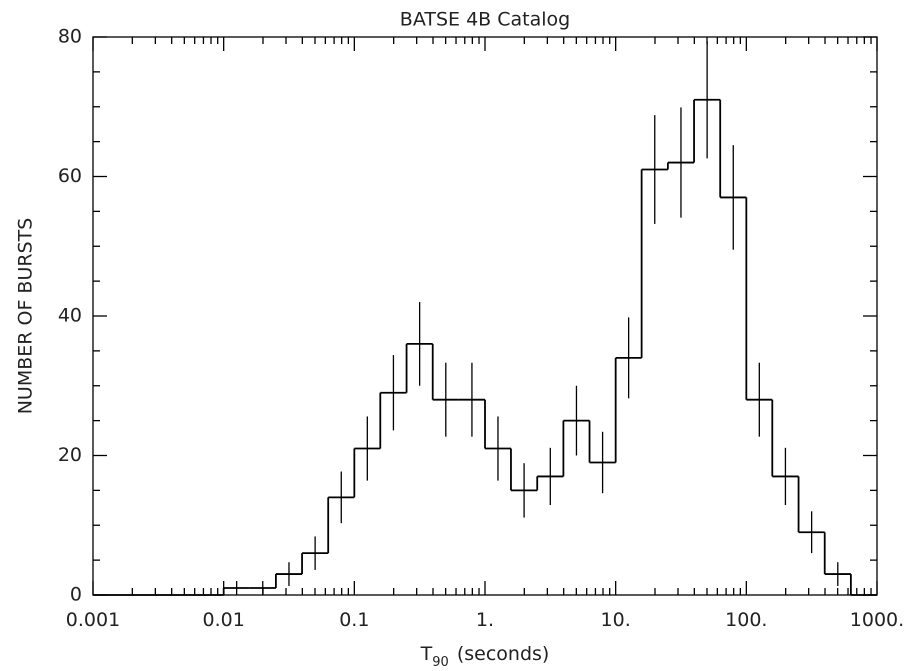 The width and height of the screenshot is (913, 671). What do you see at coordinates (224, 620) in the screenshot?
I see `x-tick-label: 0.01` at bounding box center [224, 620].